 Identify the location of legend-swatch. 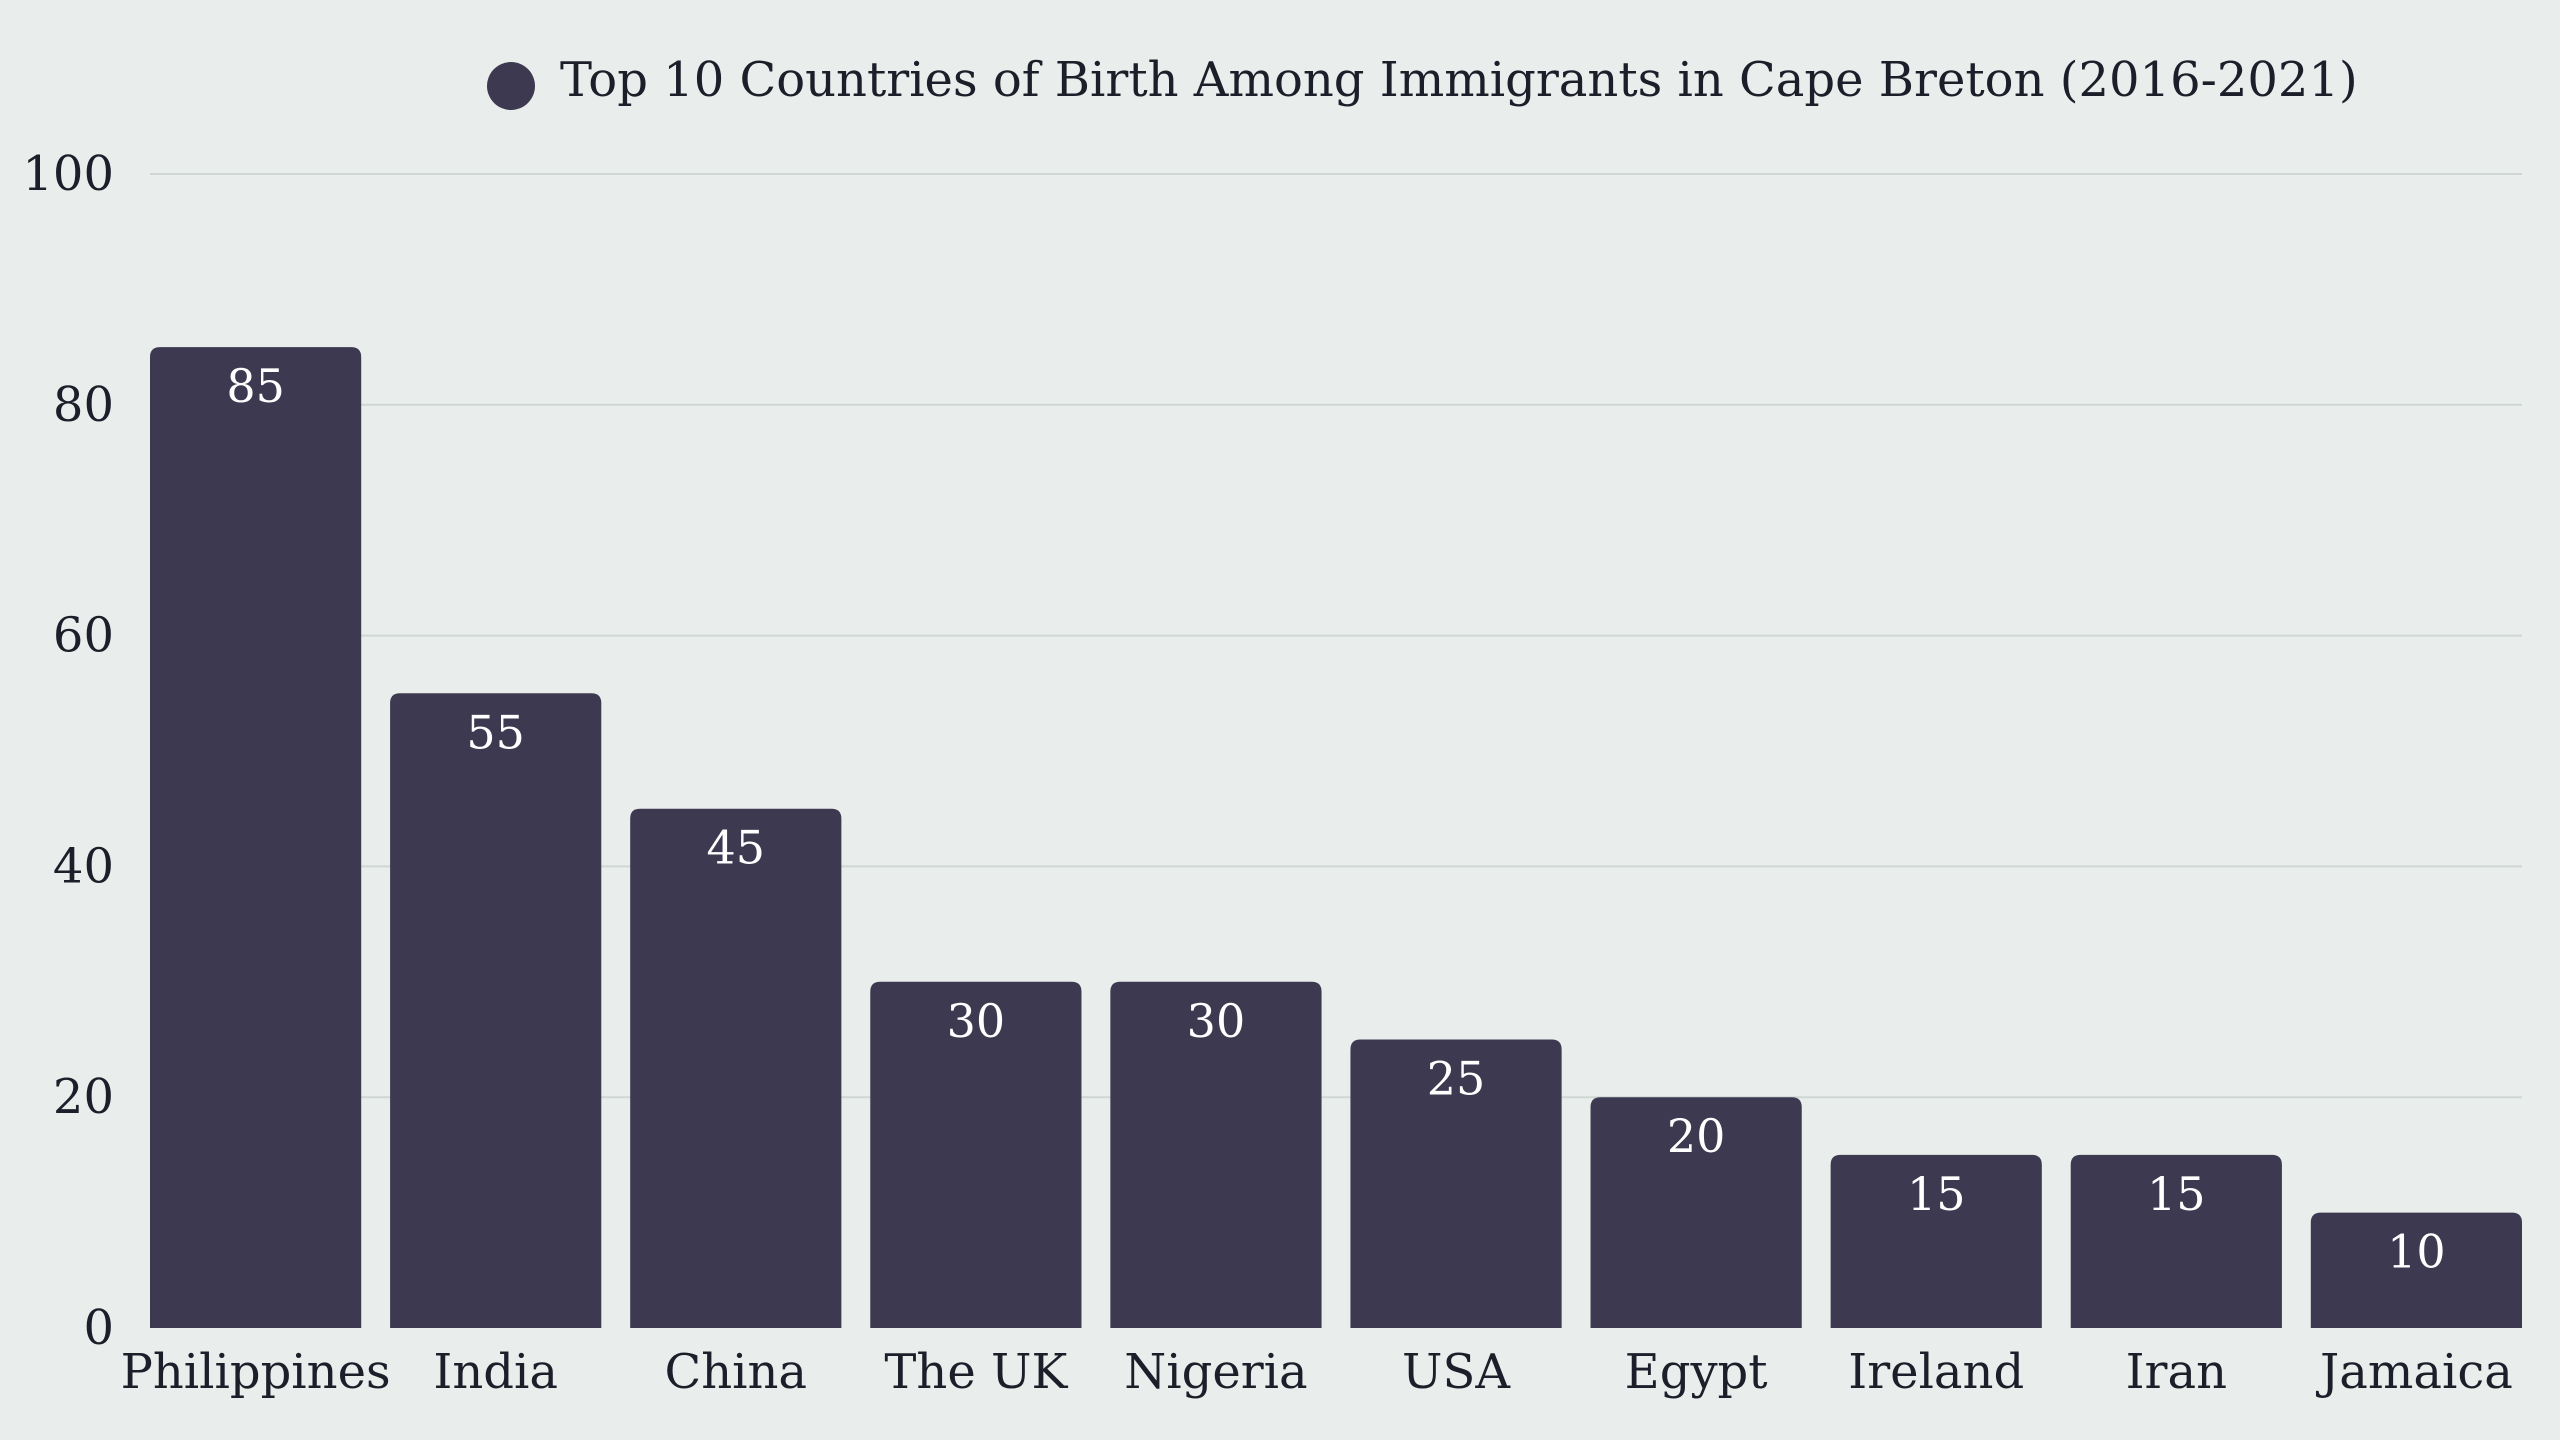
(511, 86).